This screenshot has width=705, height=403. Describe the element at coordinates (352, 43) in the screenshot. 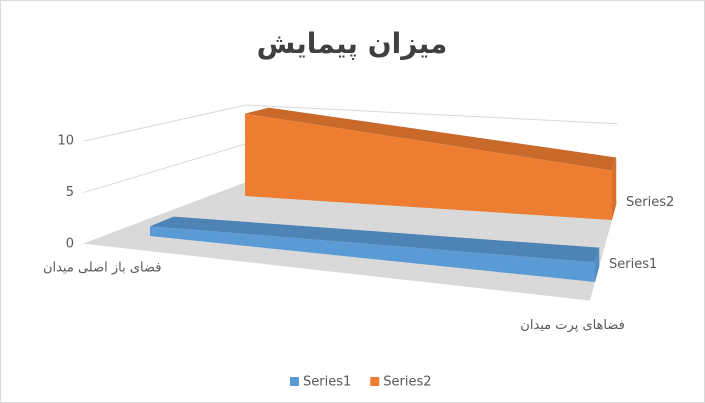

I see `chart-title: میزان پیمایش` at that location.